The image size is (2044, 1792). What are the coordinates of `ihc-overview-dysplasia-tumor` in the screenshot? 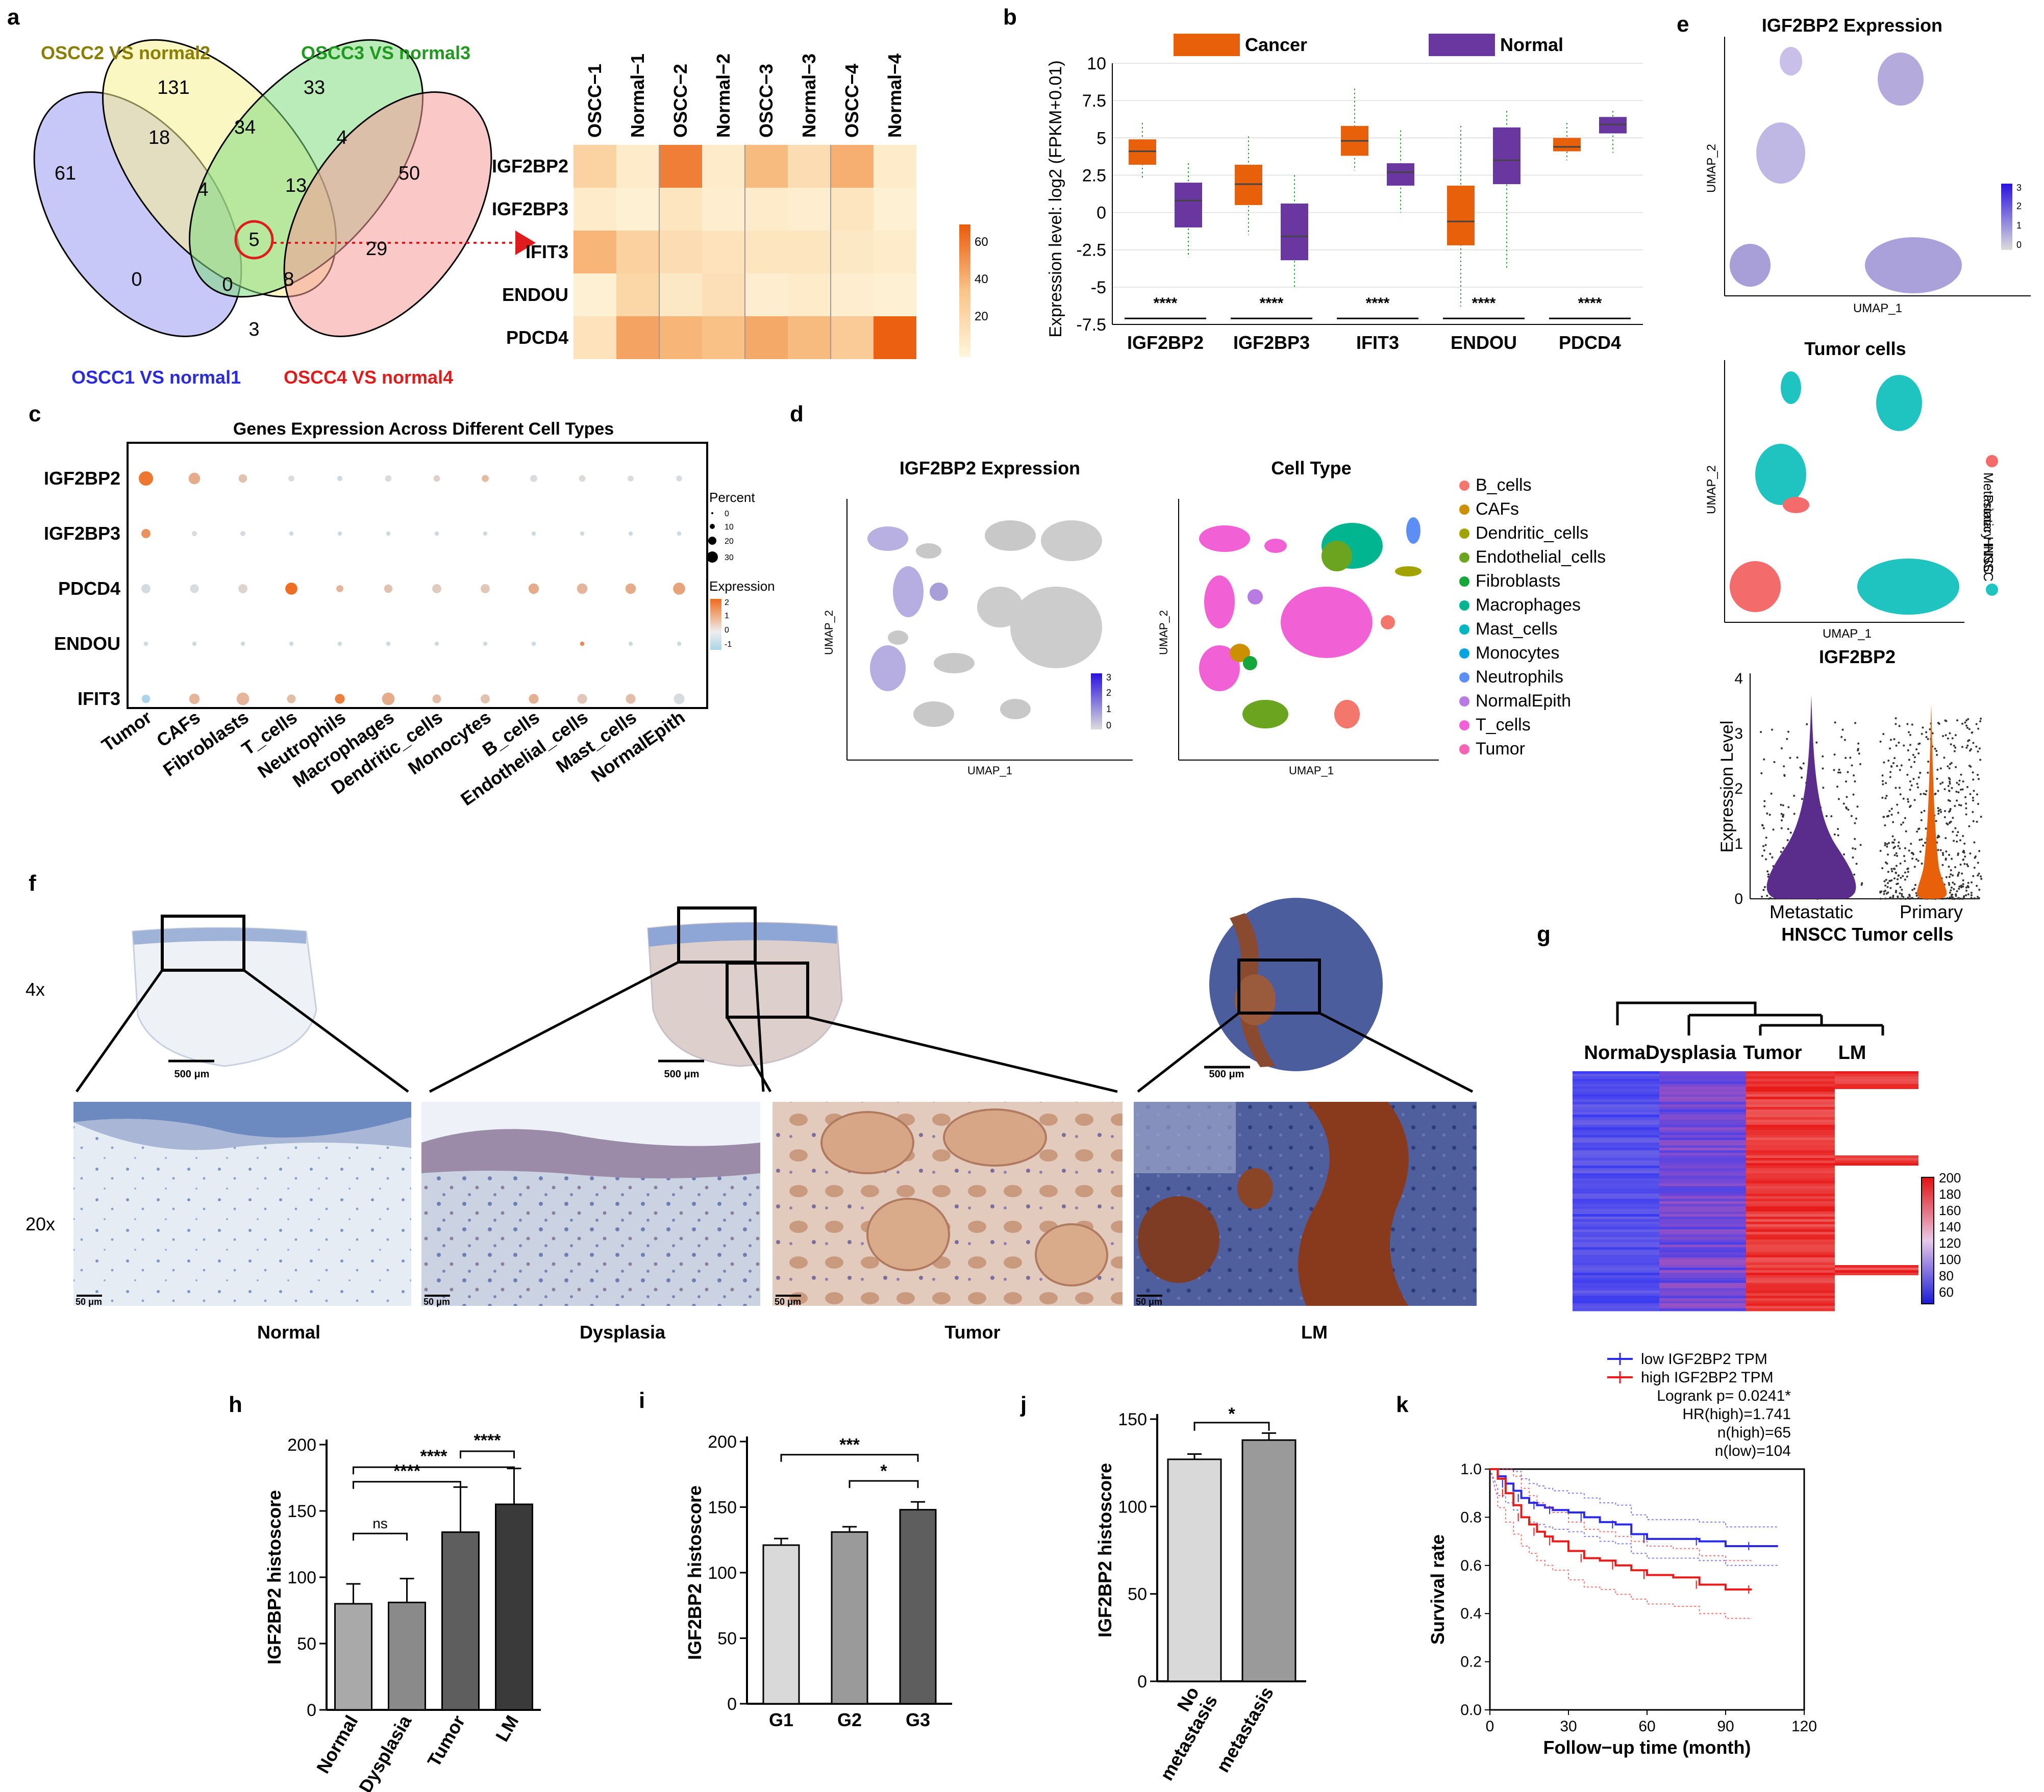 It's located at (745, 987).